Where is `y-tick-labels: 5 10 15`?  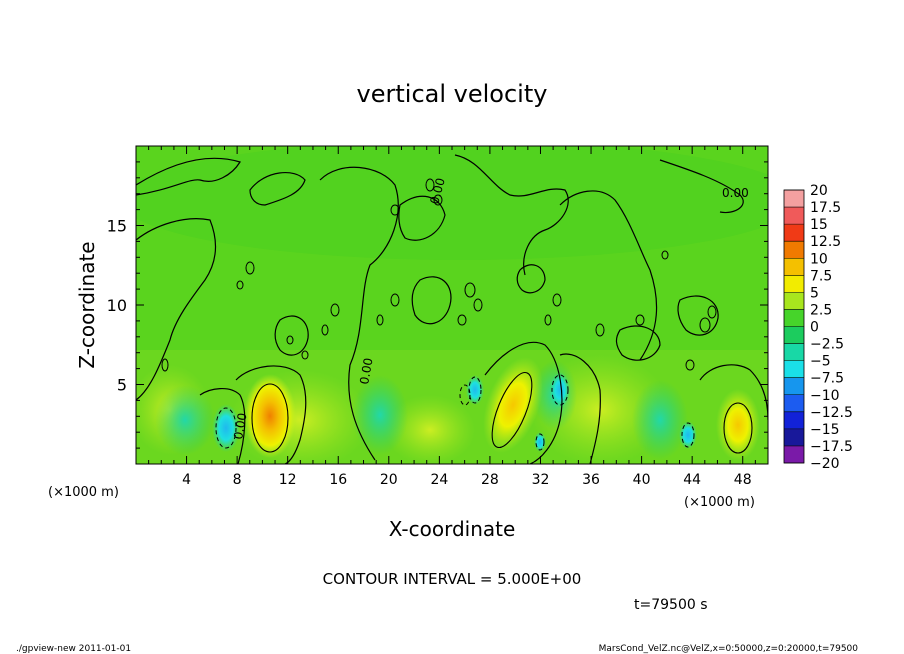 y-tick-labels: 5 10 15 is located at coordinates (117, 306).